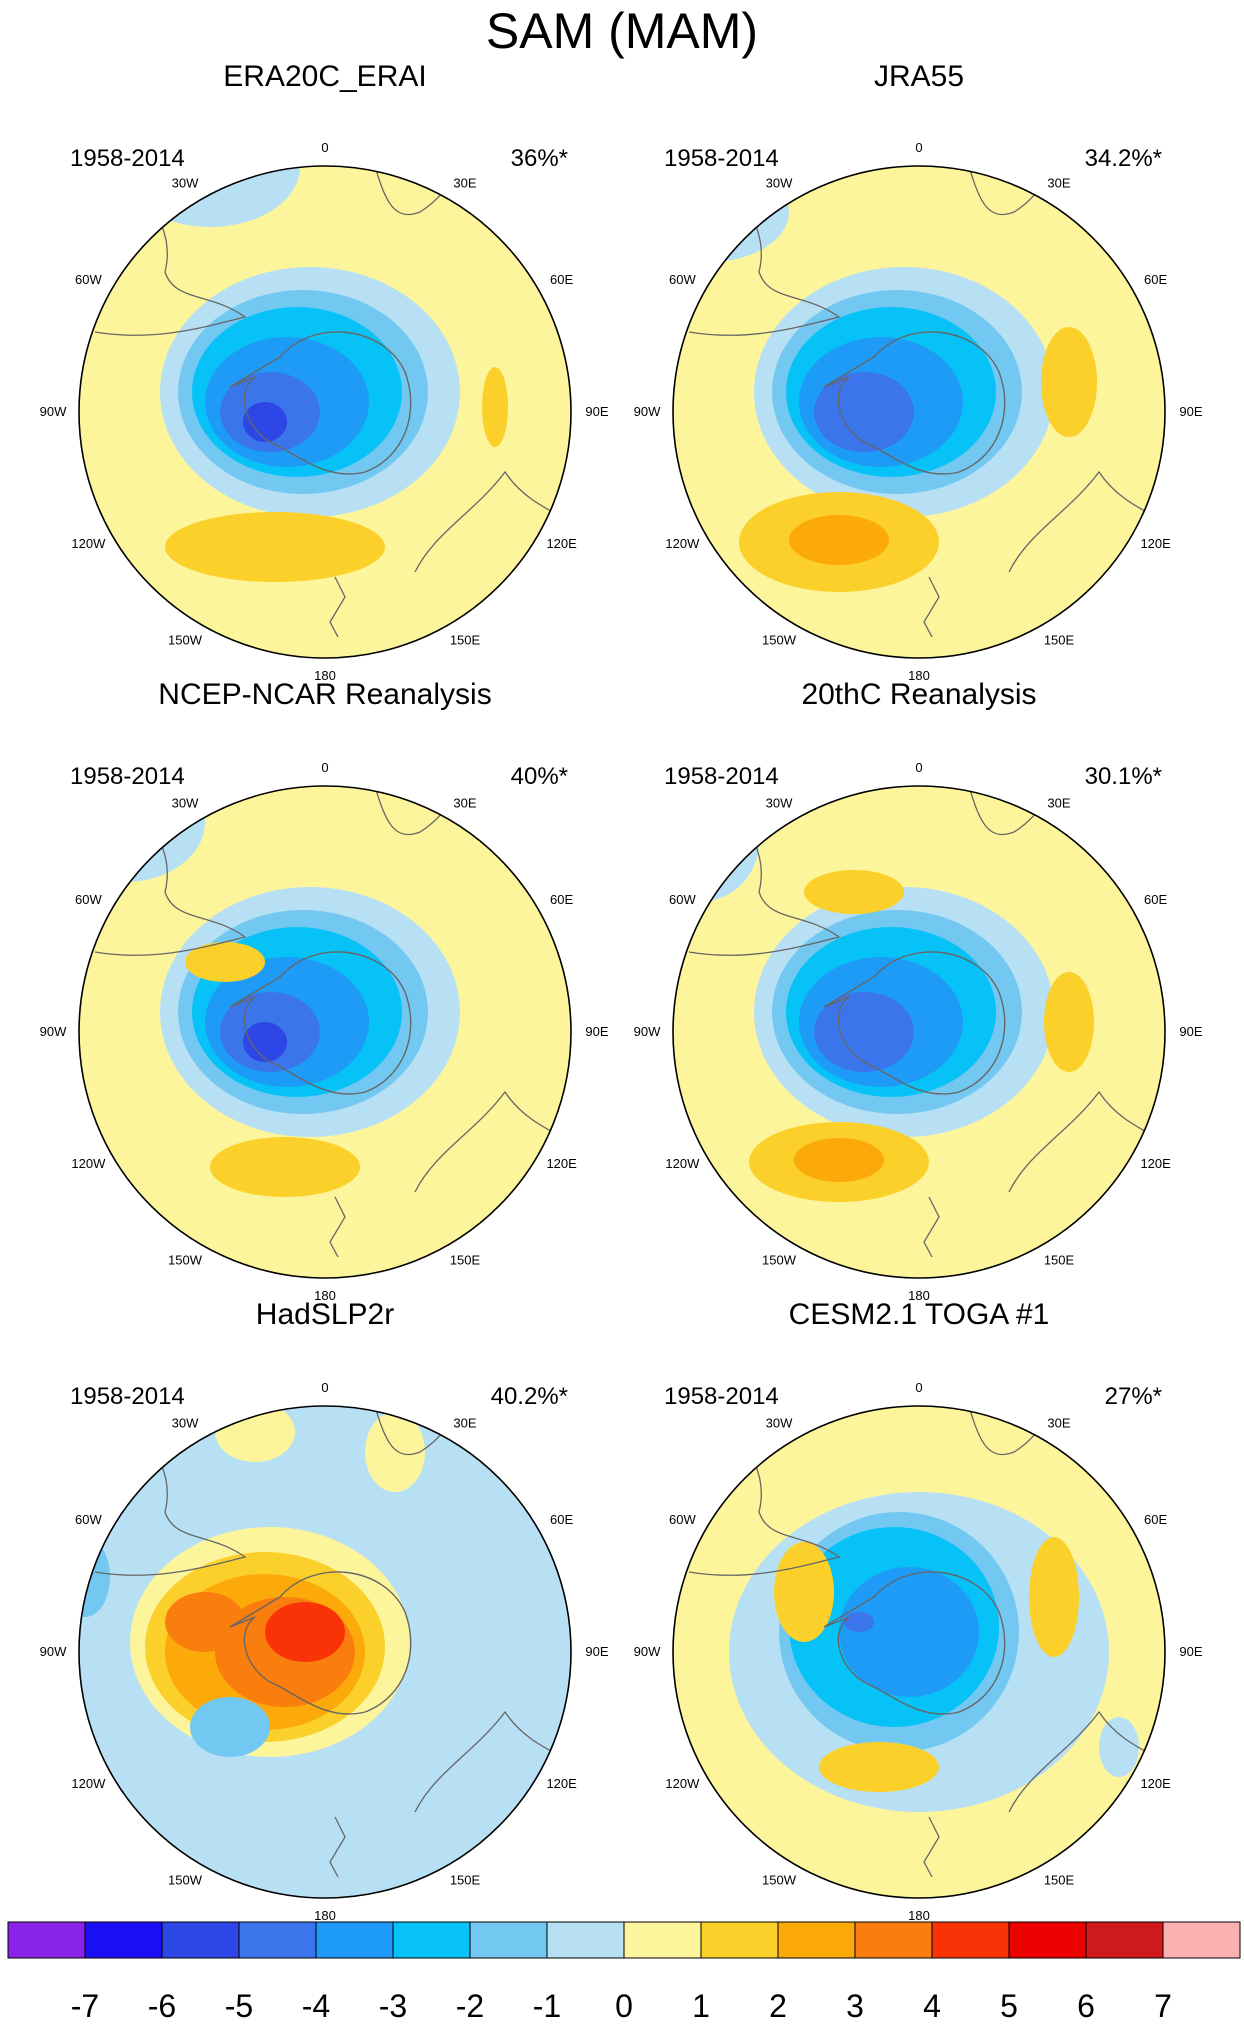  Describe the element at coordinates (162, 2006) in the screenshot. I see `colorbar-tick-label: -6` at that location.